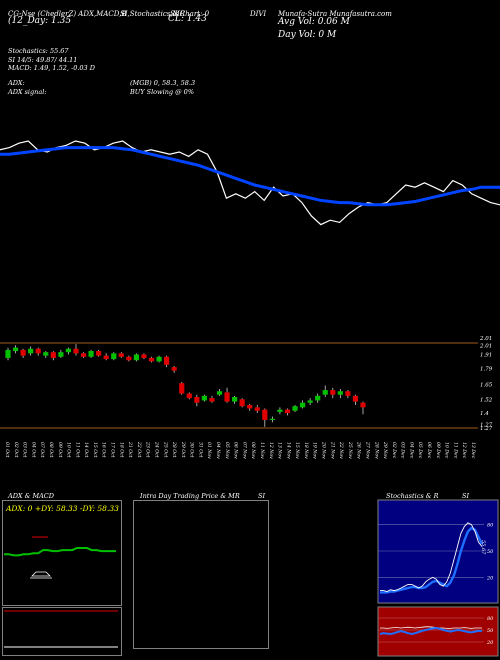 Image resolution: width=500 pixels, height=660 pixels. What do you see at coordinates (359, 450) in the screenshot?
I see `date-label: 26 Nov` at bounding box center [359, 450].